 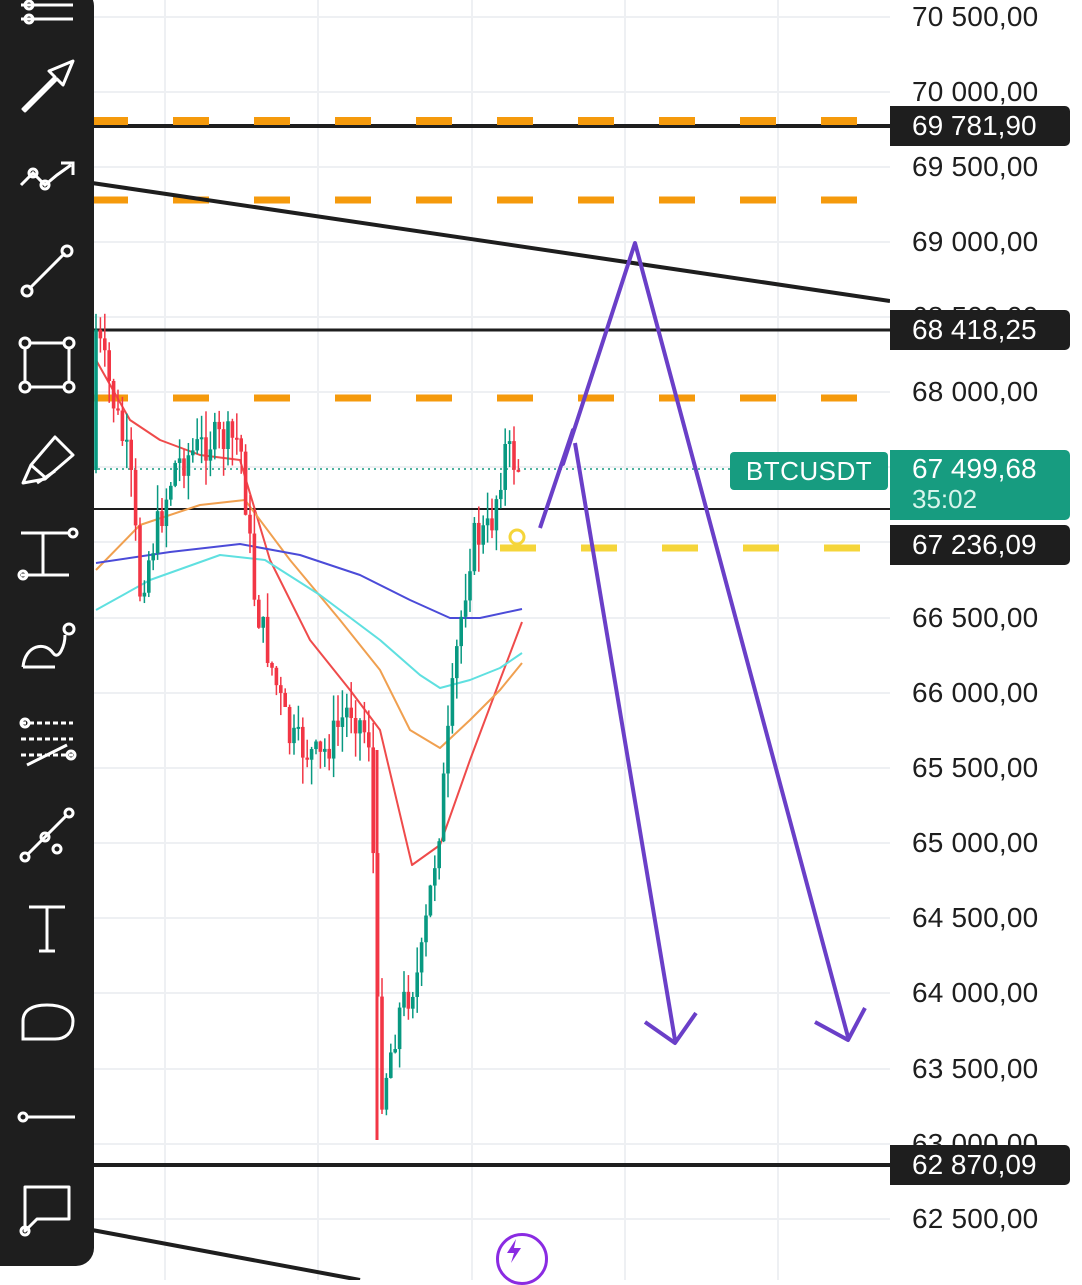 I want to click on rectangle-icon, so click(x=47, y=365).